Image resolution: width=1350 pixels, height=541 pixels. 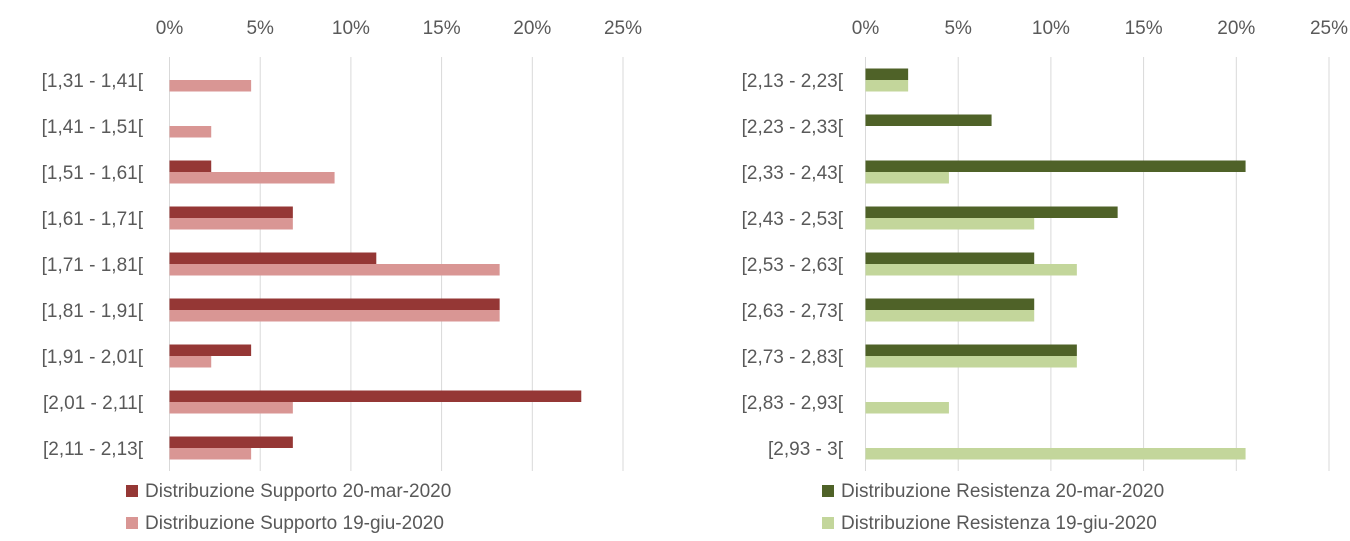 I want to click on category-label: [2,43 - 2,53[, so click(x=793, y=219).